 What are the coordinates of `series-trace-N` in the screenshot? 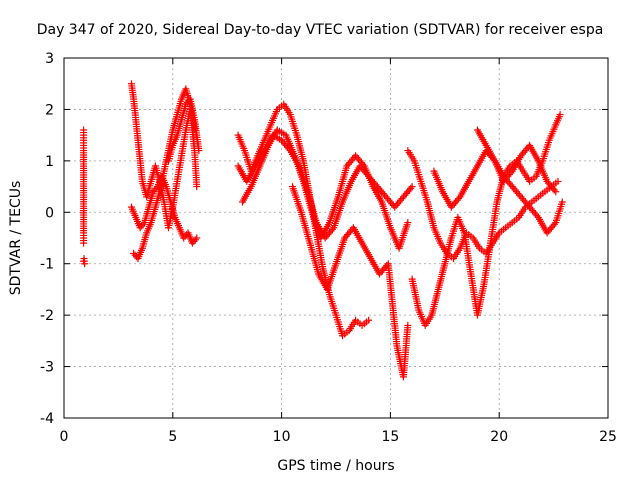 It's located at (516, 161).